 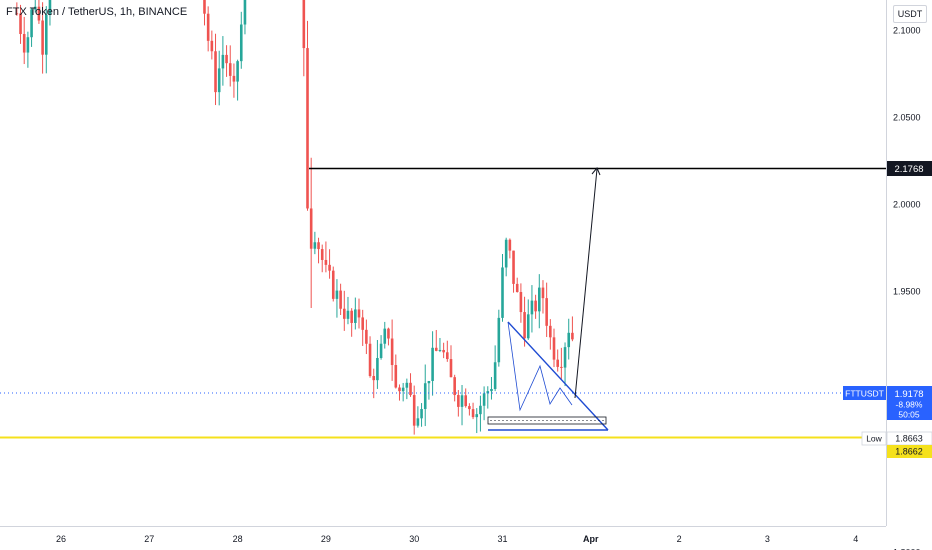 I want to click on target-price-label: 2.1768, so click(x=908, y=169).